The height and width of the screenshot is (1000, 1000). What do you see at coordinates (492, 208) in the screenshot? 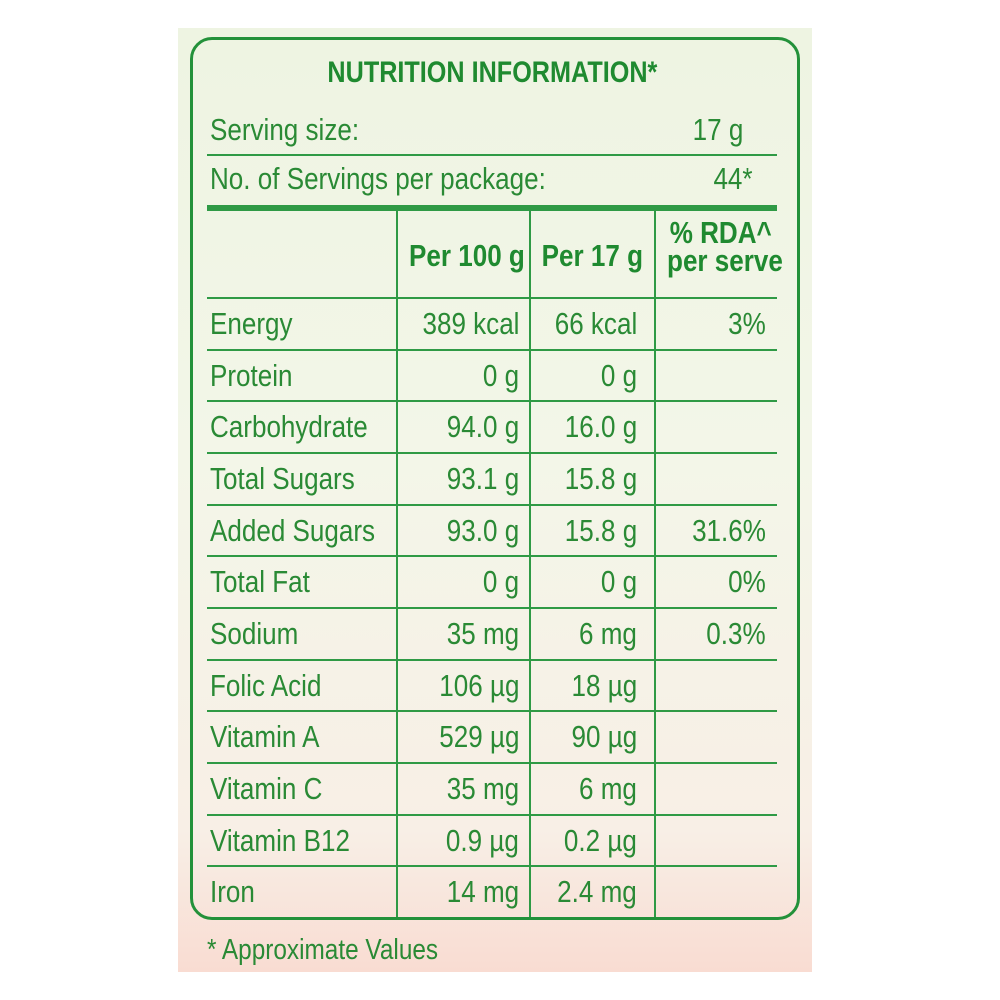
I see `thick-divider` at bounding box center [492, 208].